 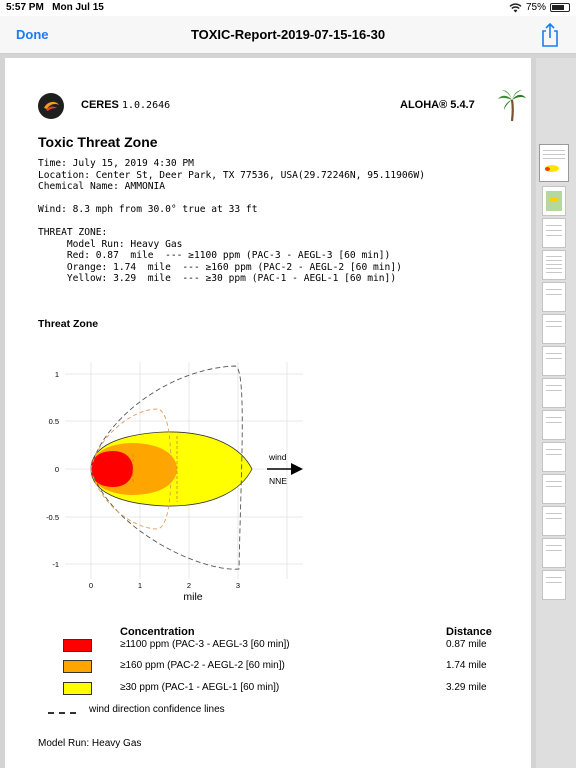 I want to click on legend-distance-red: 0.87 mile, so click(x=466, y=644).